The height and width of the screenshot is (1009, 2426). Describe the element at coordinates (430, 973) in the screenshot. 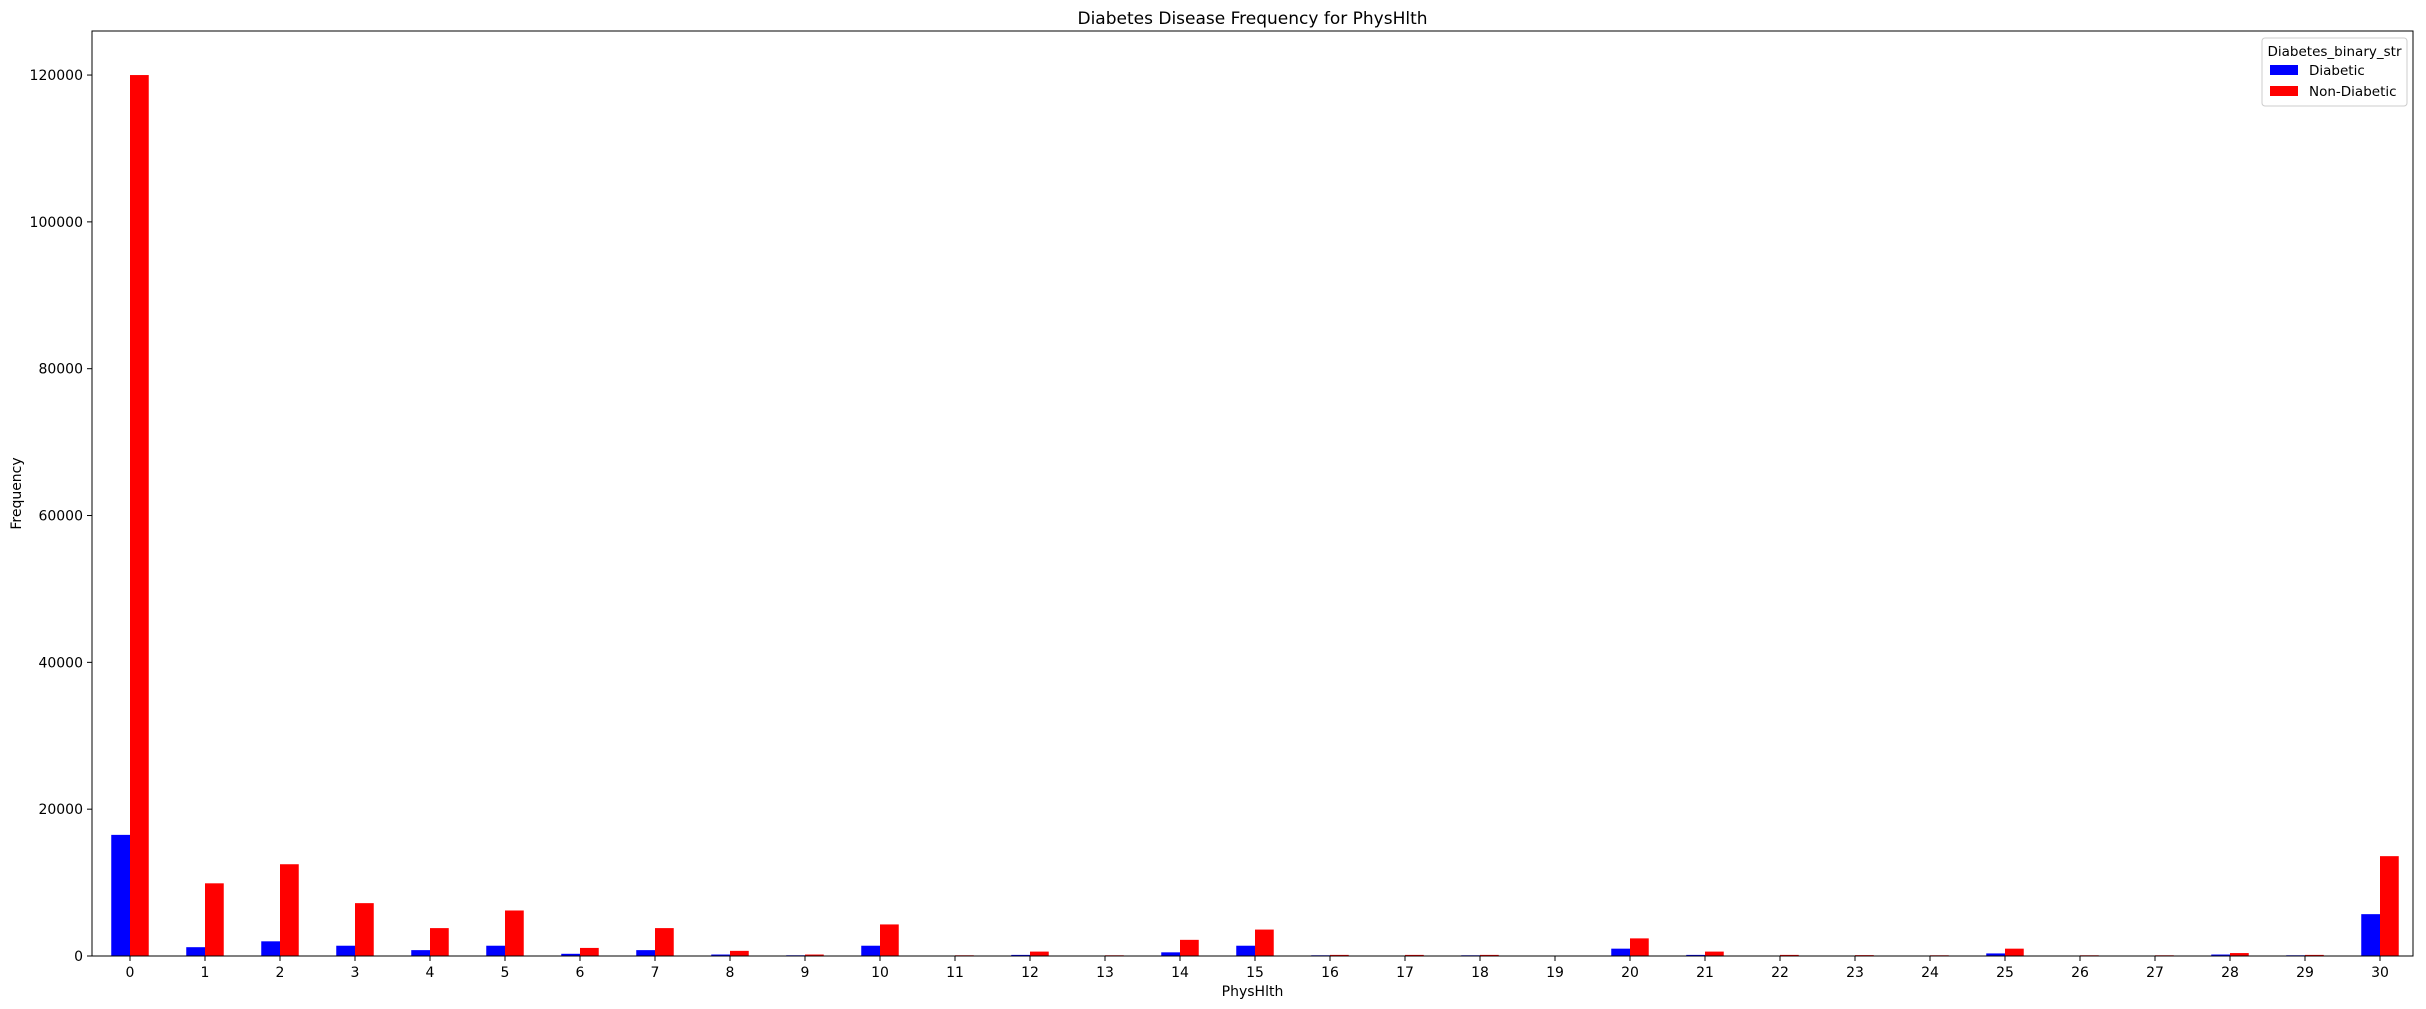

I see `x-tick-label: 4` at that location.